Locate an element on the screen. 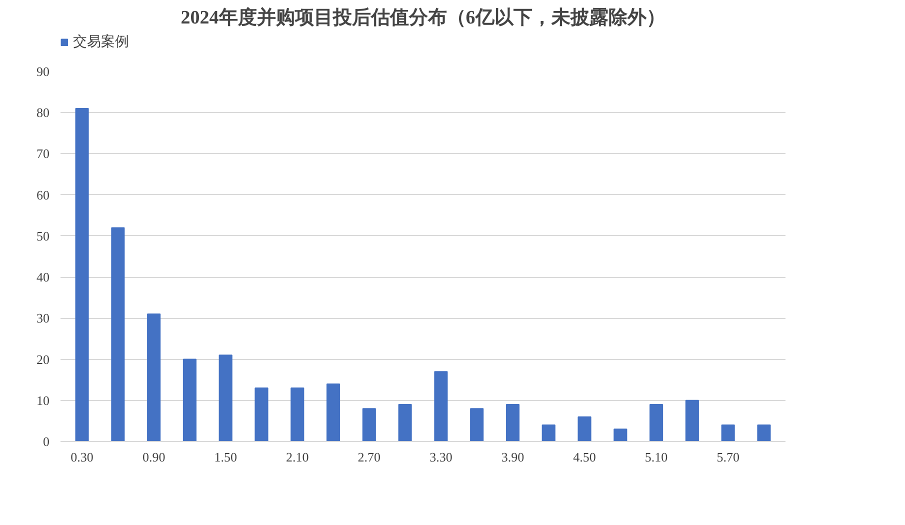  y-tick-label: 60 is located at coordinates (43, 194).